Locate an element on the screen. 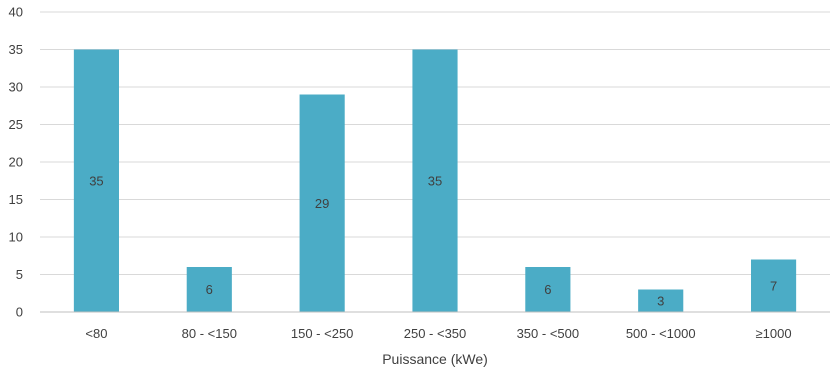  bar-data-label: 29 is located at coordinates (322, 203).